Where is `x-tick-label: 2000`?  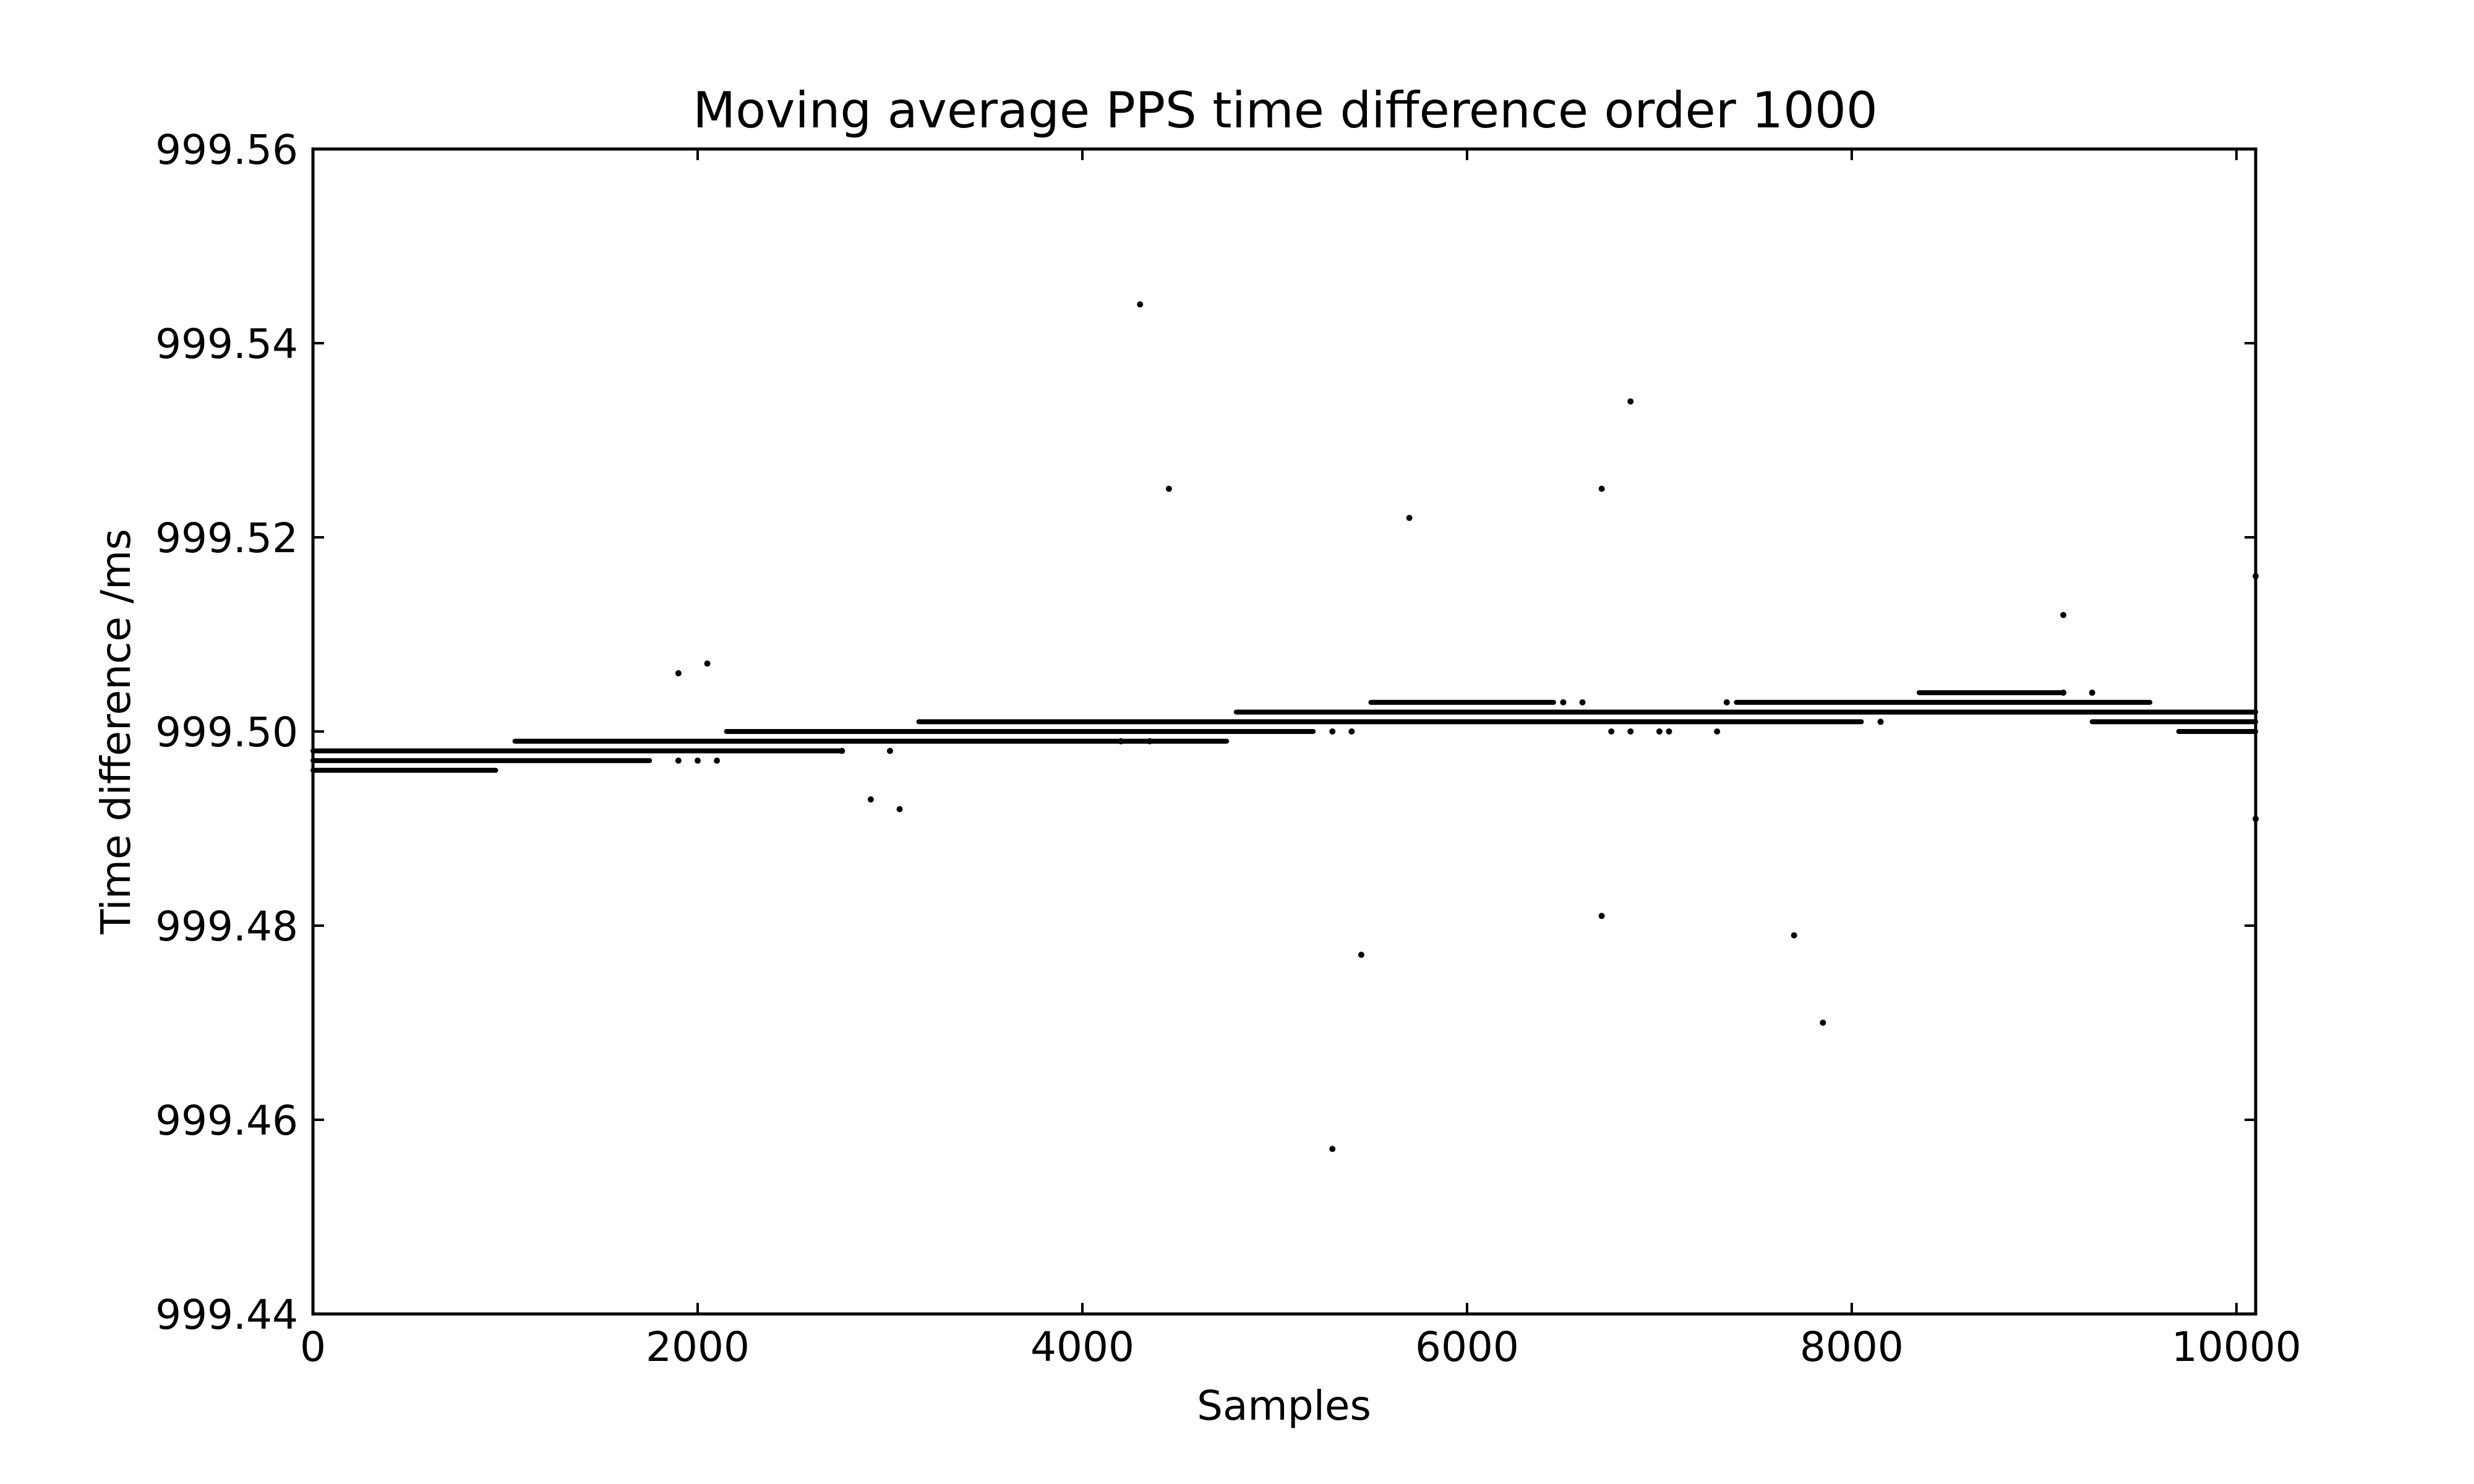 x-tick-label: 2000 is located at coordinates (698, 1347).